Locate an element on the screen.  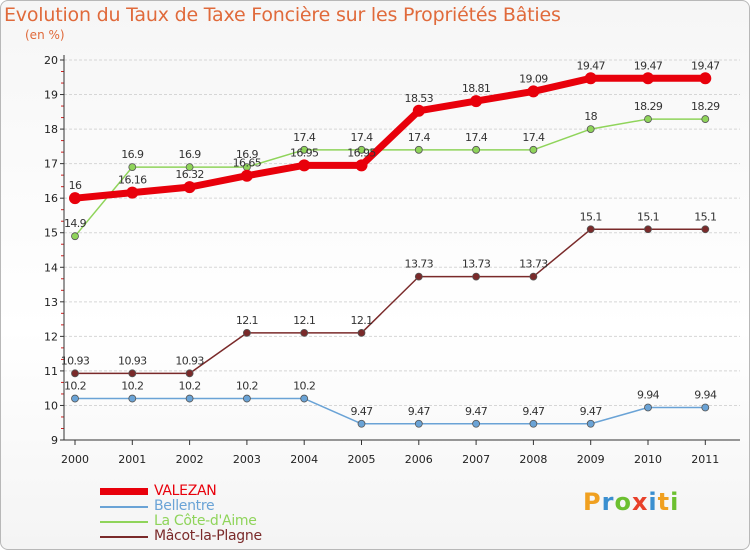
brand-letter: r is located at coordinates (608, 502).